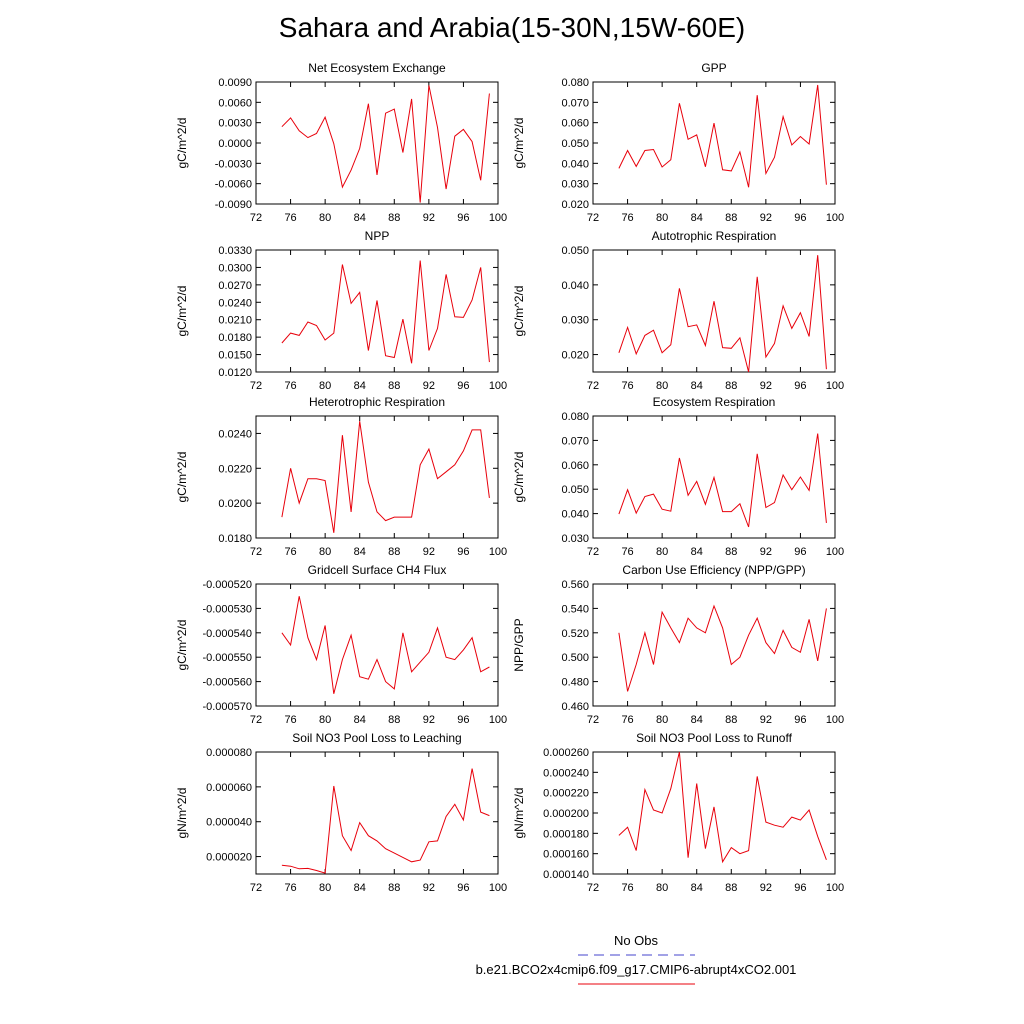 This screenshot has width=1024, height=1024. I want to click on y-tick-label: 0.0330, so click(235, 251).